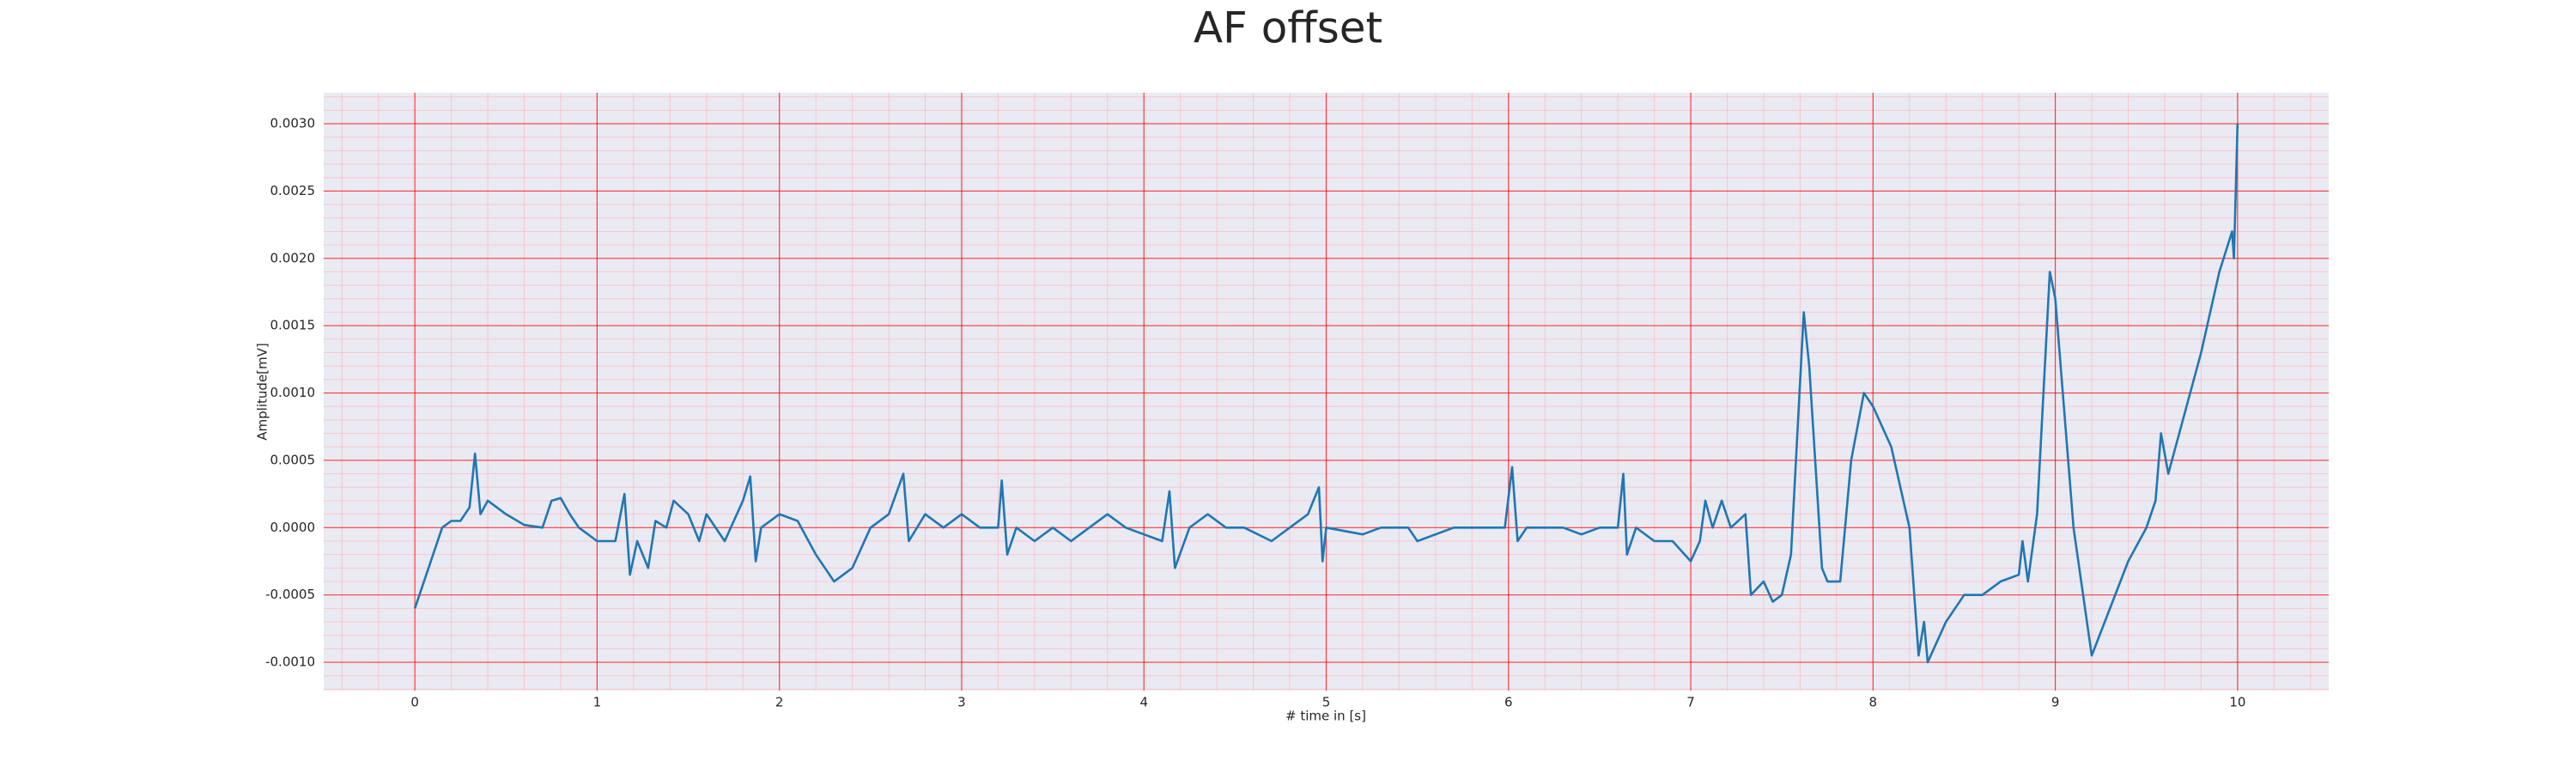  What do you see at coordinates (290, 662) in the screenshot?
I see `y-tick-label: -0.0010` at bounding box center [290, 662].